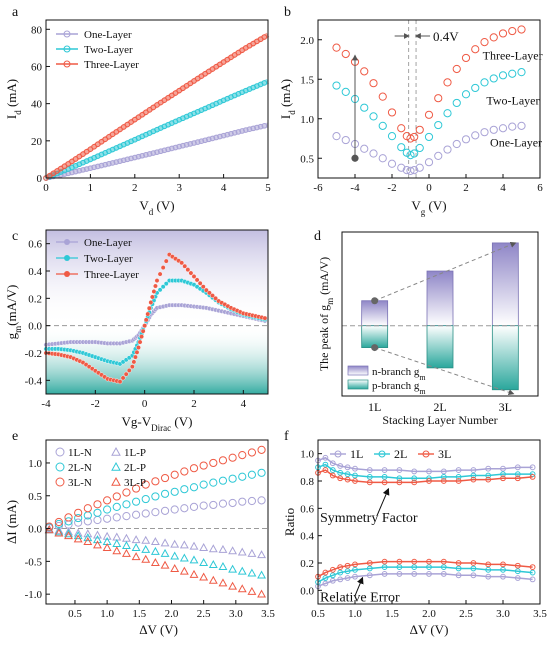 The width and height of the screenshot is (550, 647). What do you see at coordinates (369, 518) in the screenshot?
I see `symmetry-factor-annotation: Symmetry Factor` at bounding box center [369, 518].